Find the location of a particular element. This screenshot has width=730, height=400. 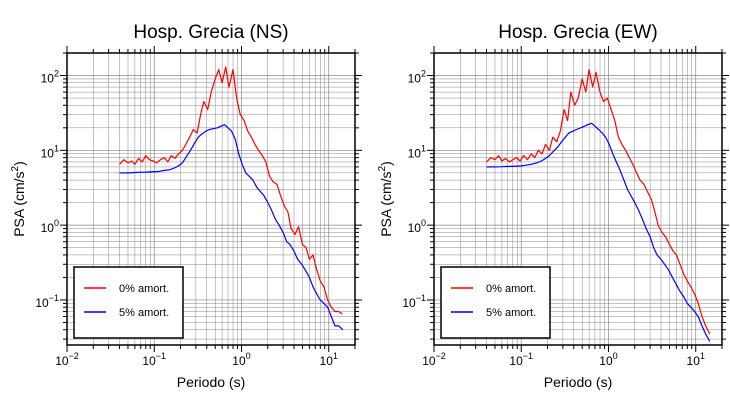

chart-title: Hosp. Grecia (NS) is located at coordinates (210, 32).